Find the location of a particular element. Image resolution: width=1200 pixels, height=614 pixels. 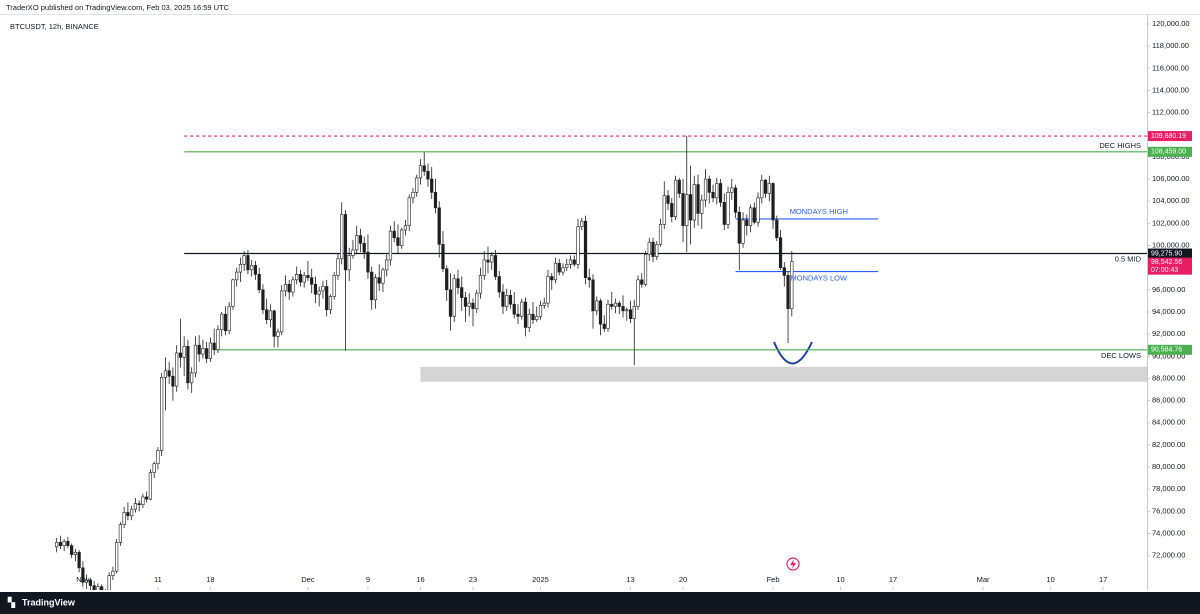

y-tick-label: 96,000.00 is located at coordinates (1168, 289).